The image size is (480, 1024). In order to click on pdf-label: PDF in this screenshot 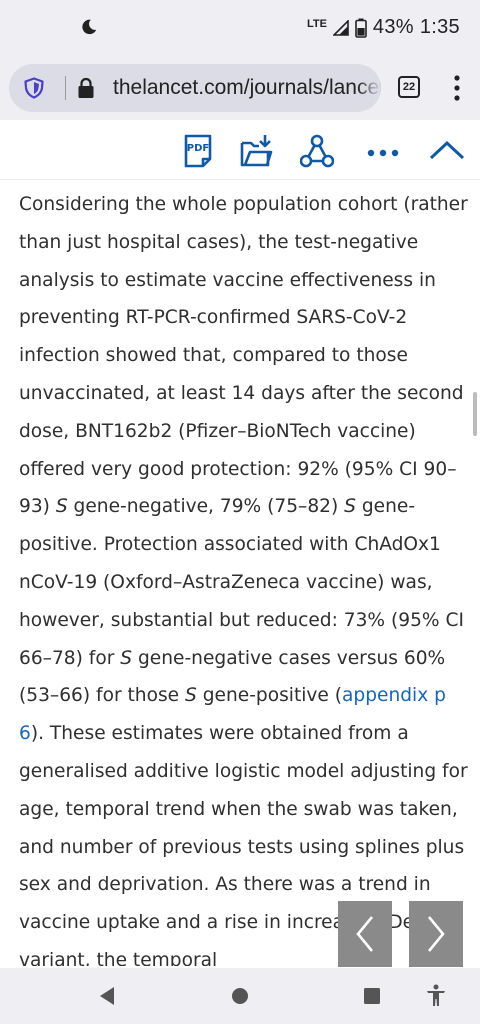, I will do `click(198, 148)`.